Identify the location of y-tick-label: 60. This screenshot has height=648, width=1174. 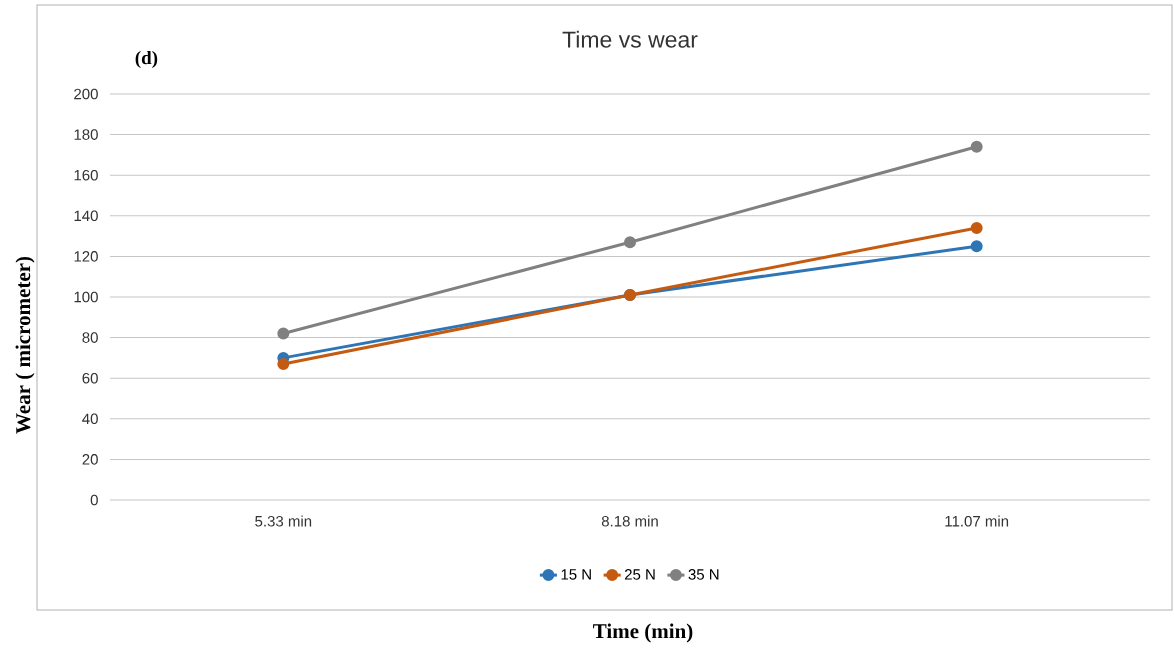
(90, 378).